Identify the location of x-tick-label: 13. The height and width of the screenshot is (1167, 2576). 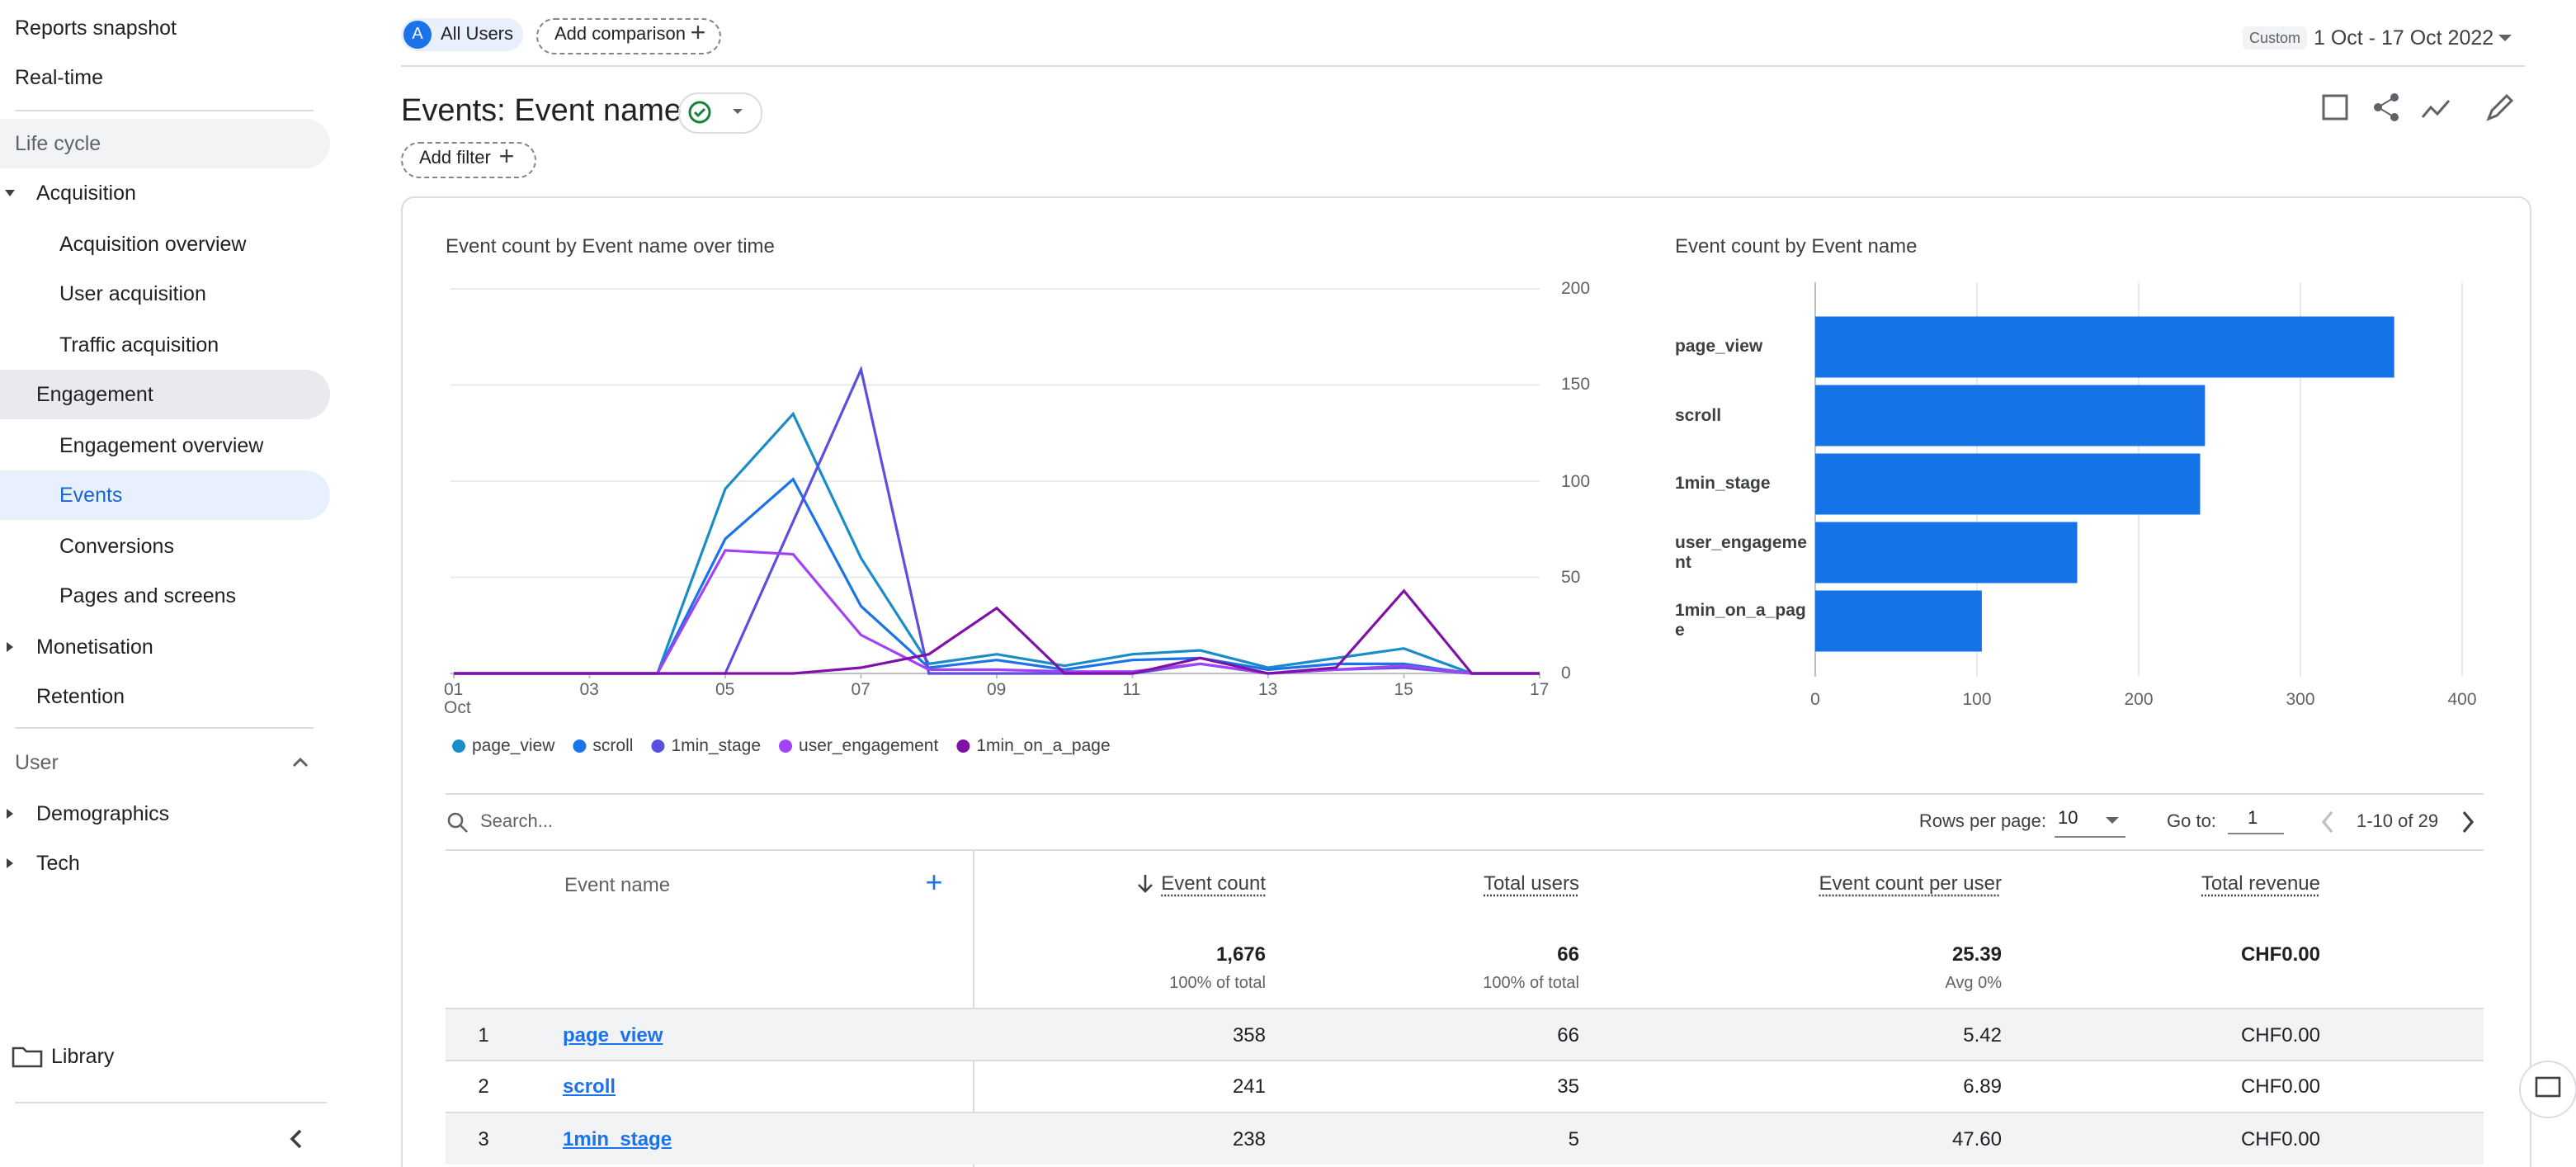
(1268, 690).